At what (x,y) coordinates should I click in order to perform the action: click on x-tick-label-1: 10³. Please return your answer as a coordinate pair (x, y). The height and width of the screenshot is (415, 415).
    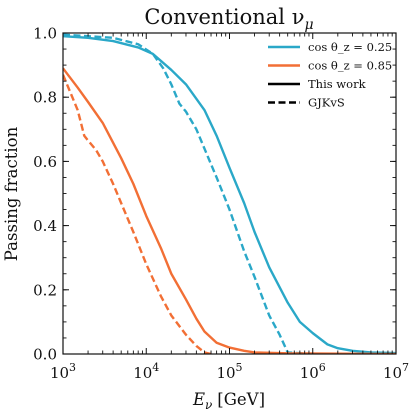
    Looking at the image, I should click on (63, 371).